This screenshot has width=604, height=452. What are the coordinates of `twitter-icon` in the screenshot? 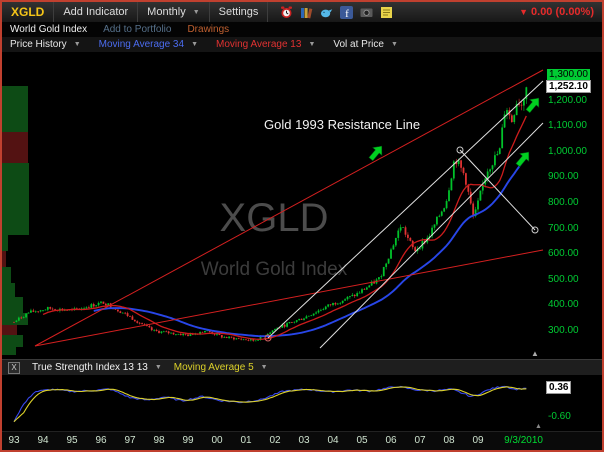 It's located at (326, 12).